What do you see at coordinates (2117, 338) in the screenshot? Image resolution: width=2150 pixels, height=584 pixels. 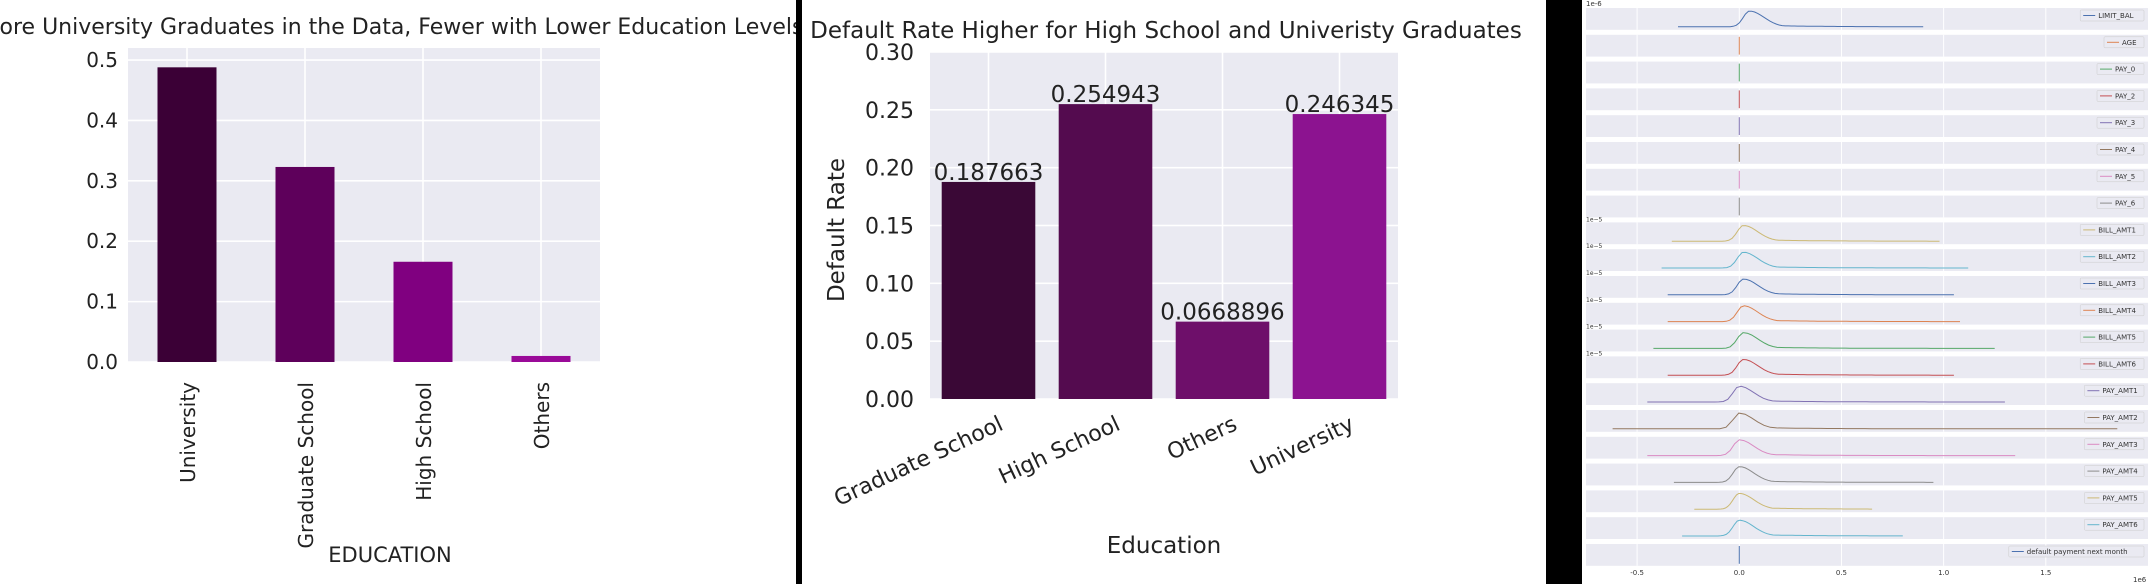 I see `legend-label: BILL_AMT5` at bounding box center [2117, 338].